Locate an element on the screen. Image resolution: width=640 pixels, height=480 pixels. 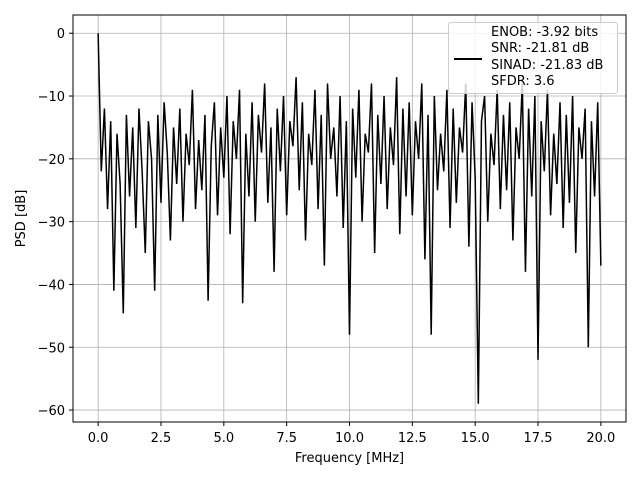
legend-swatch is located at coordinates (468, 59).